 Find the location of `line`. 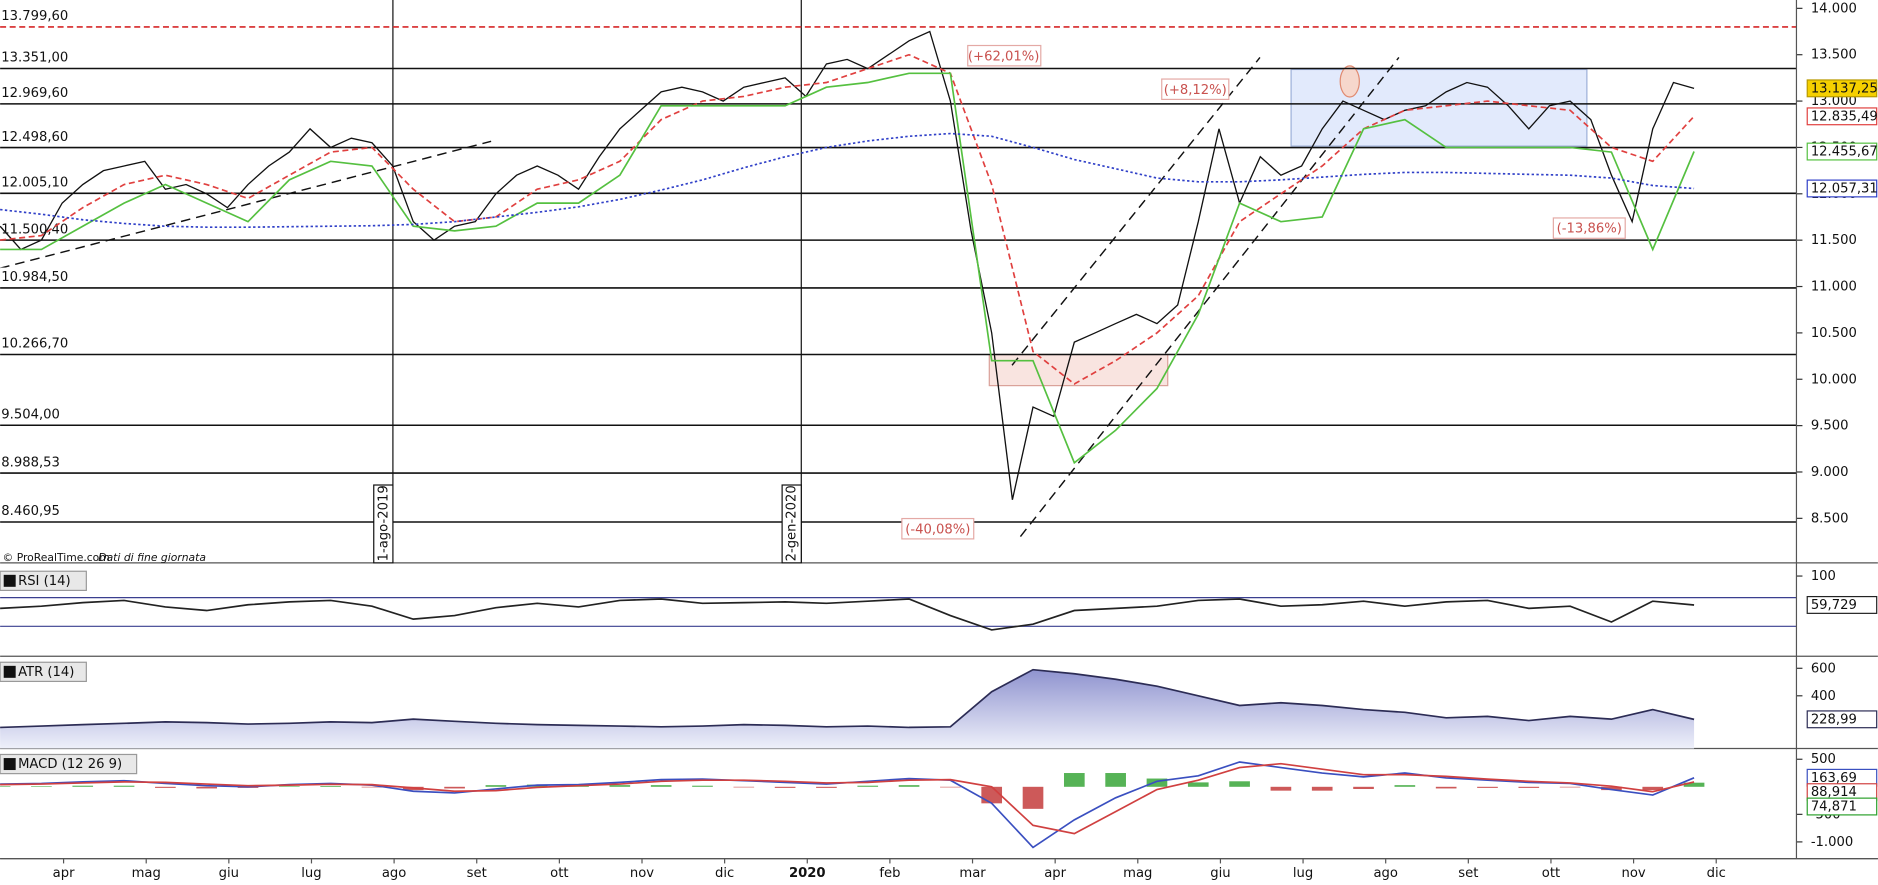

line is located at coordinates (847, 798).